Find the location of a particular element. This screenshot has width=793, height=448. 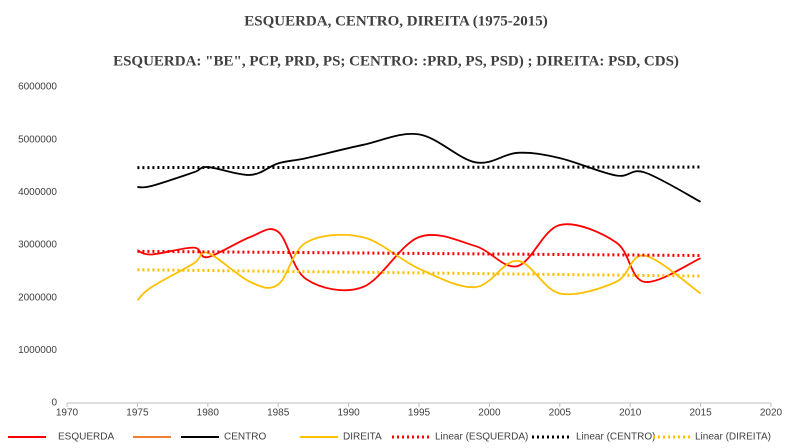

x-tick-label: 2005 is located at coordinates (560, 413).